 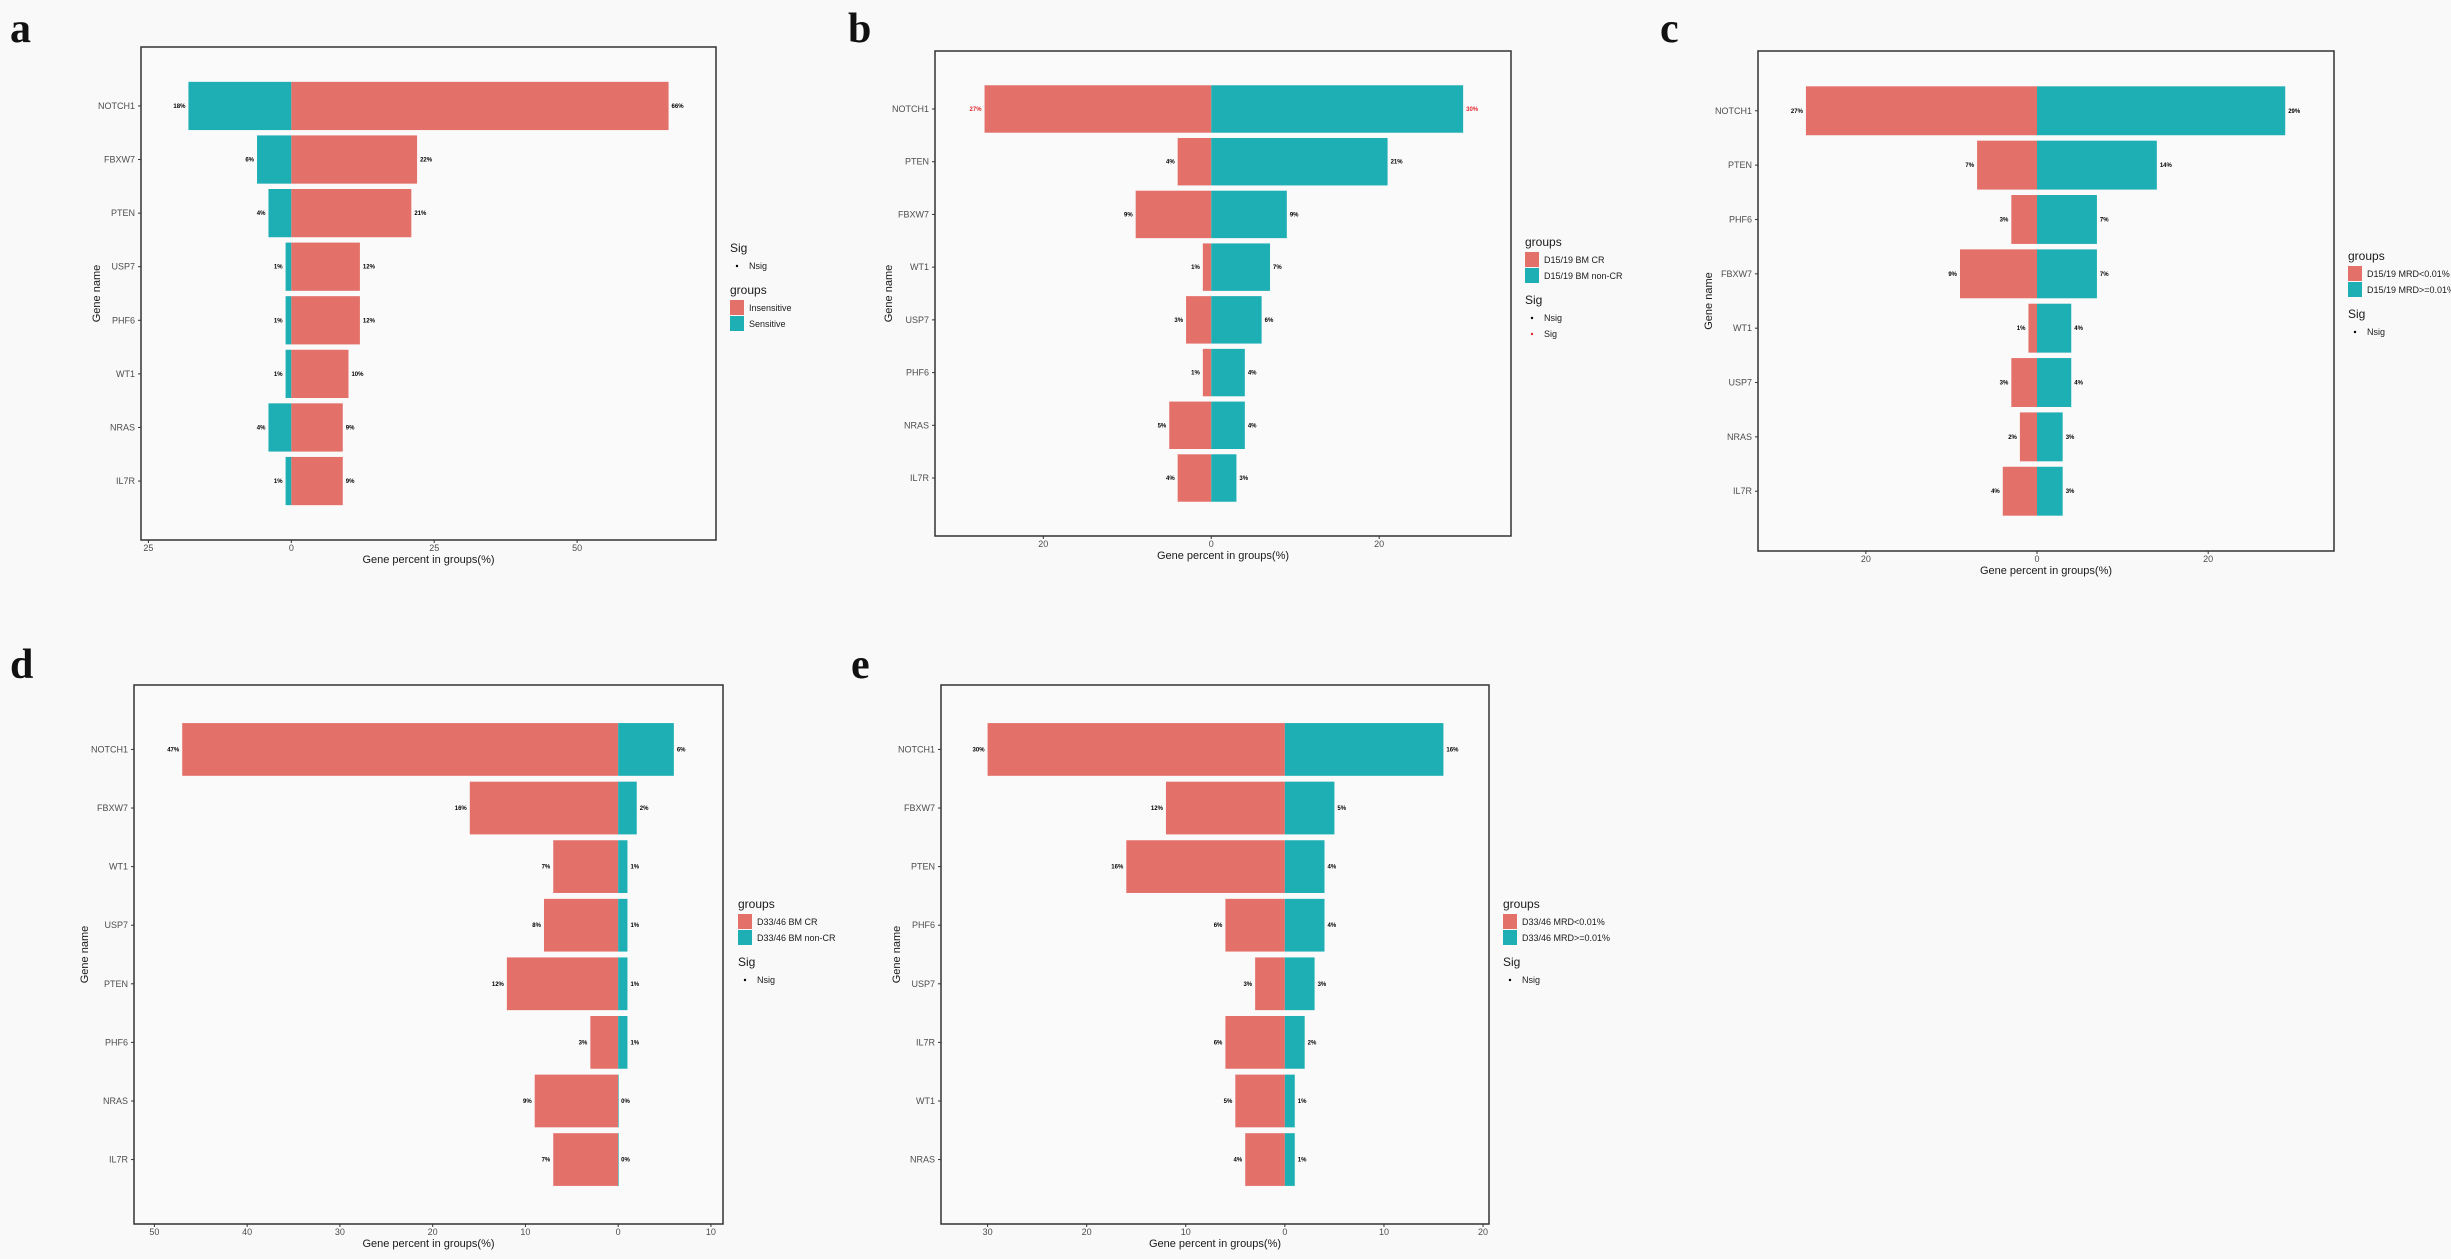 What do you see at coordinates (1087, 1232) in the screenshot?
I see `x-tick-label: 20` at bounding box center [1087, 1232].